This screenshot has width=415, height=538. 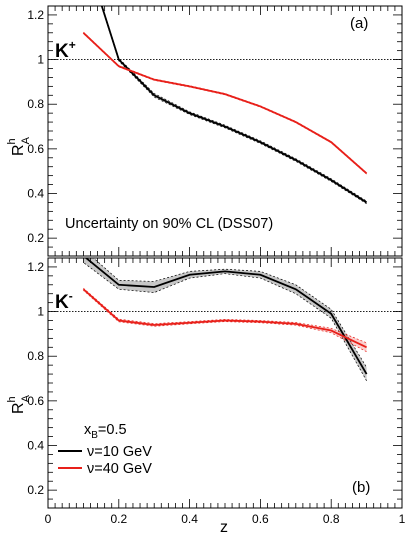 I want to click on y-axis-title-sub-a: A, so click(x=26, y=140).